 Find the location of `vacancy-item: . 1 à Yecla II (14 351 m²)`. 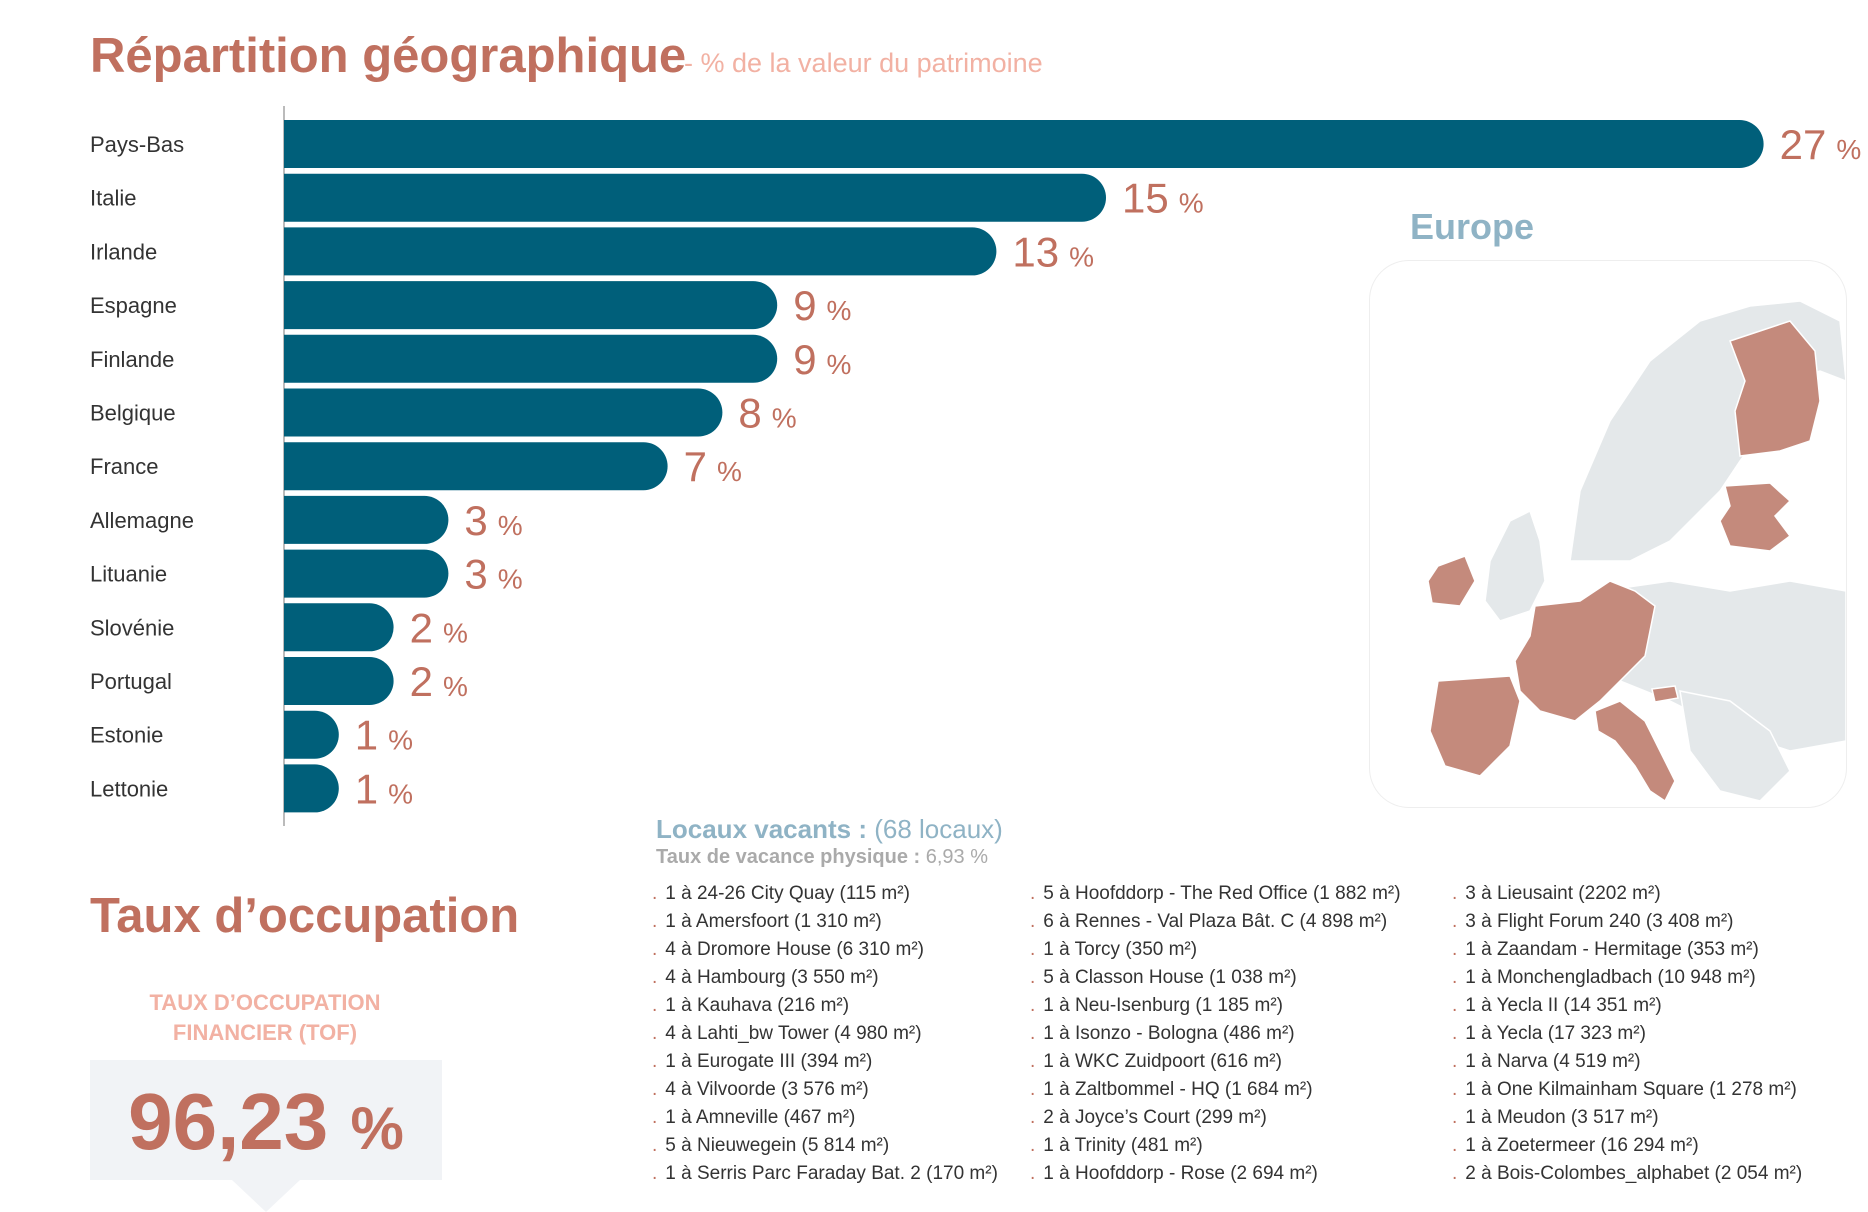

vacancy-item: . 1 à Yecla II (14 351 m²) is located at coordinates (1627, 1006).